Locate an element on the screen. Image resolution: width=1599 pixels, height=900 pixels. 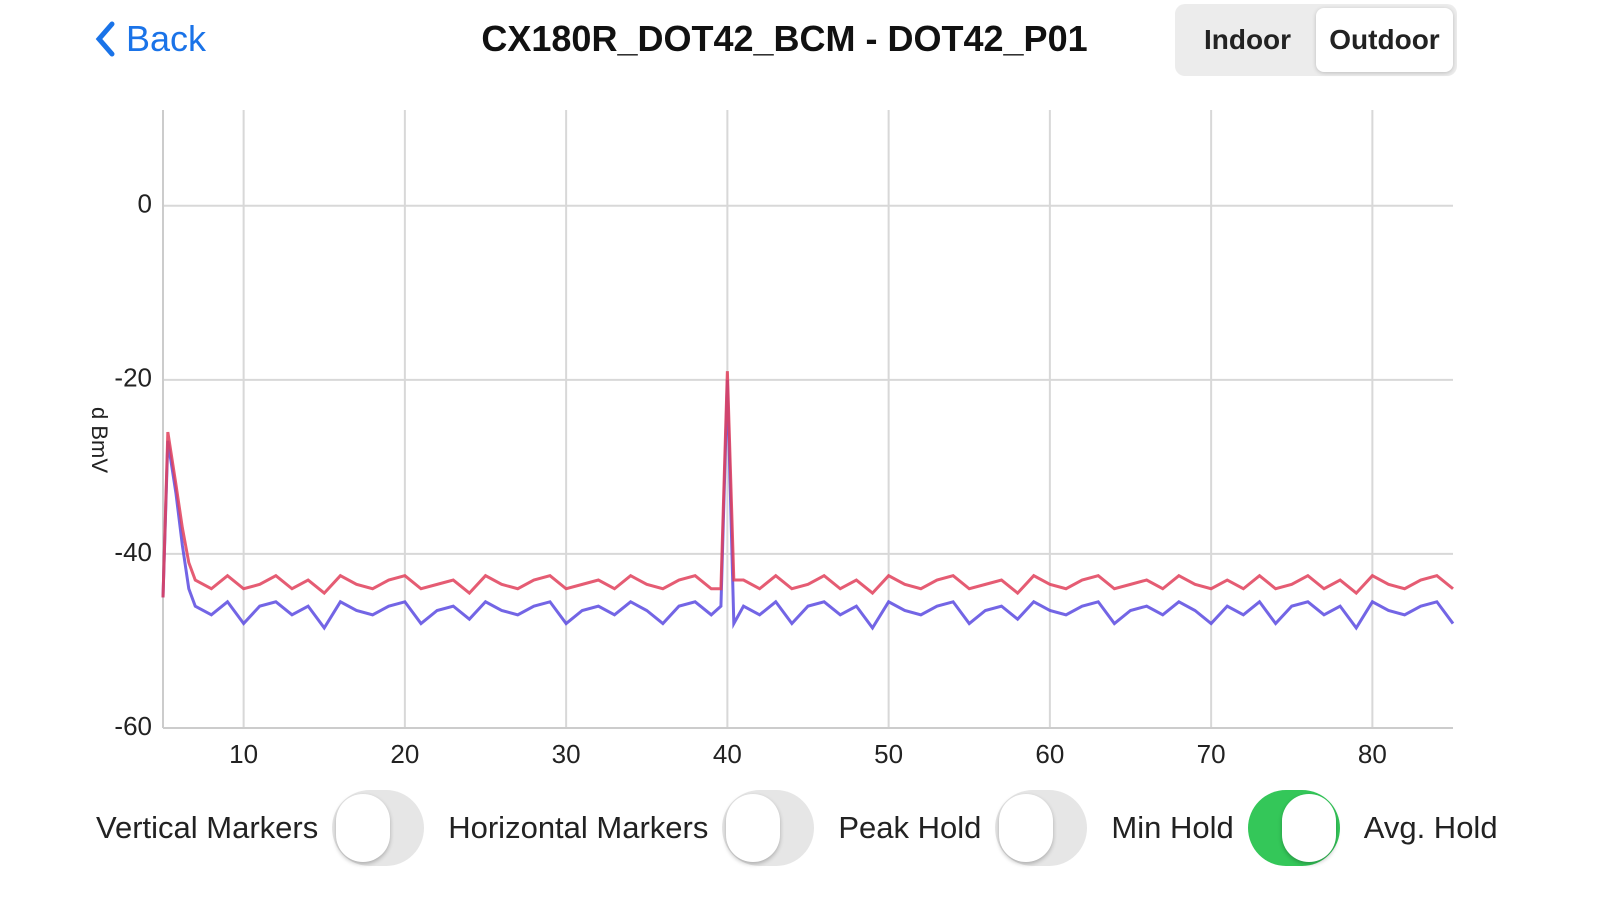
toggle-label: Vertical Markers is located at coordinates (207, 827).